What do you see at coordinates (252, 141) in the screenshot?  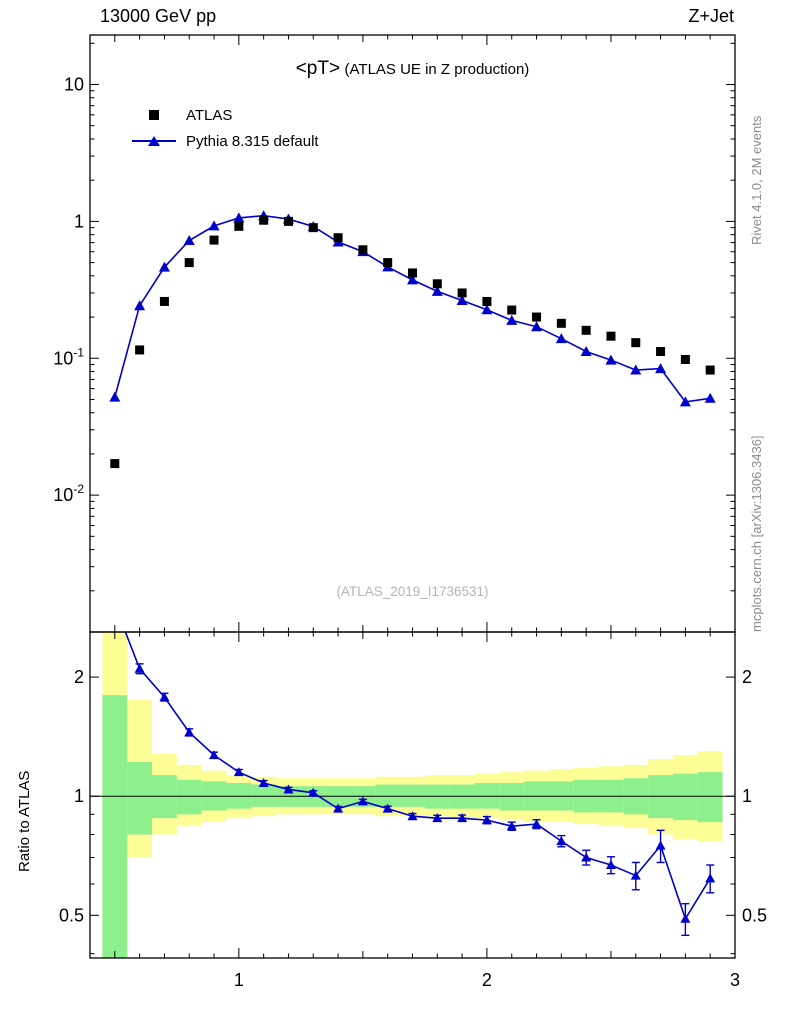 I see `legend-label-pythia: Pythia 8.315 default` at bounding box center [252, 141].